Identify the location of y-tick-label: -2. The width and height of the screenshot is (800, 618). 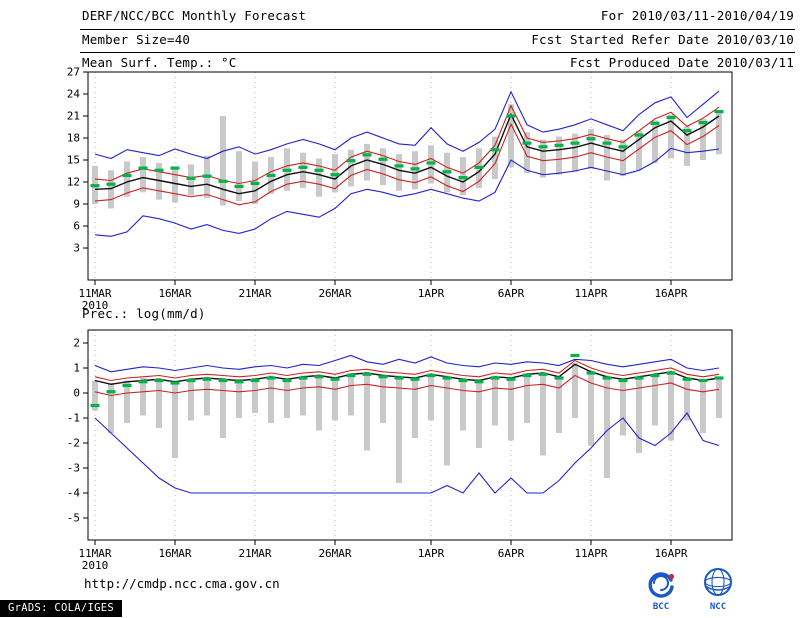
(73, 443).